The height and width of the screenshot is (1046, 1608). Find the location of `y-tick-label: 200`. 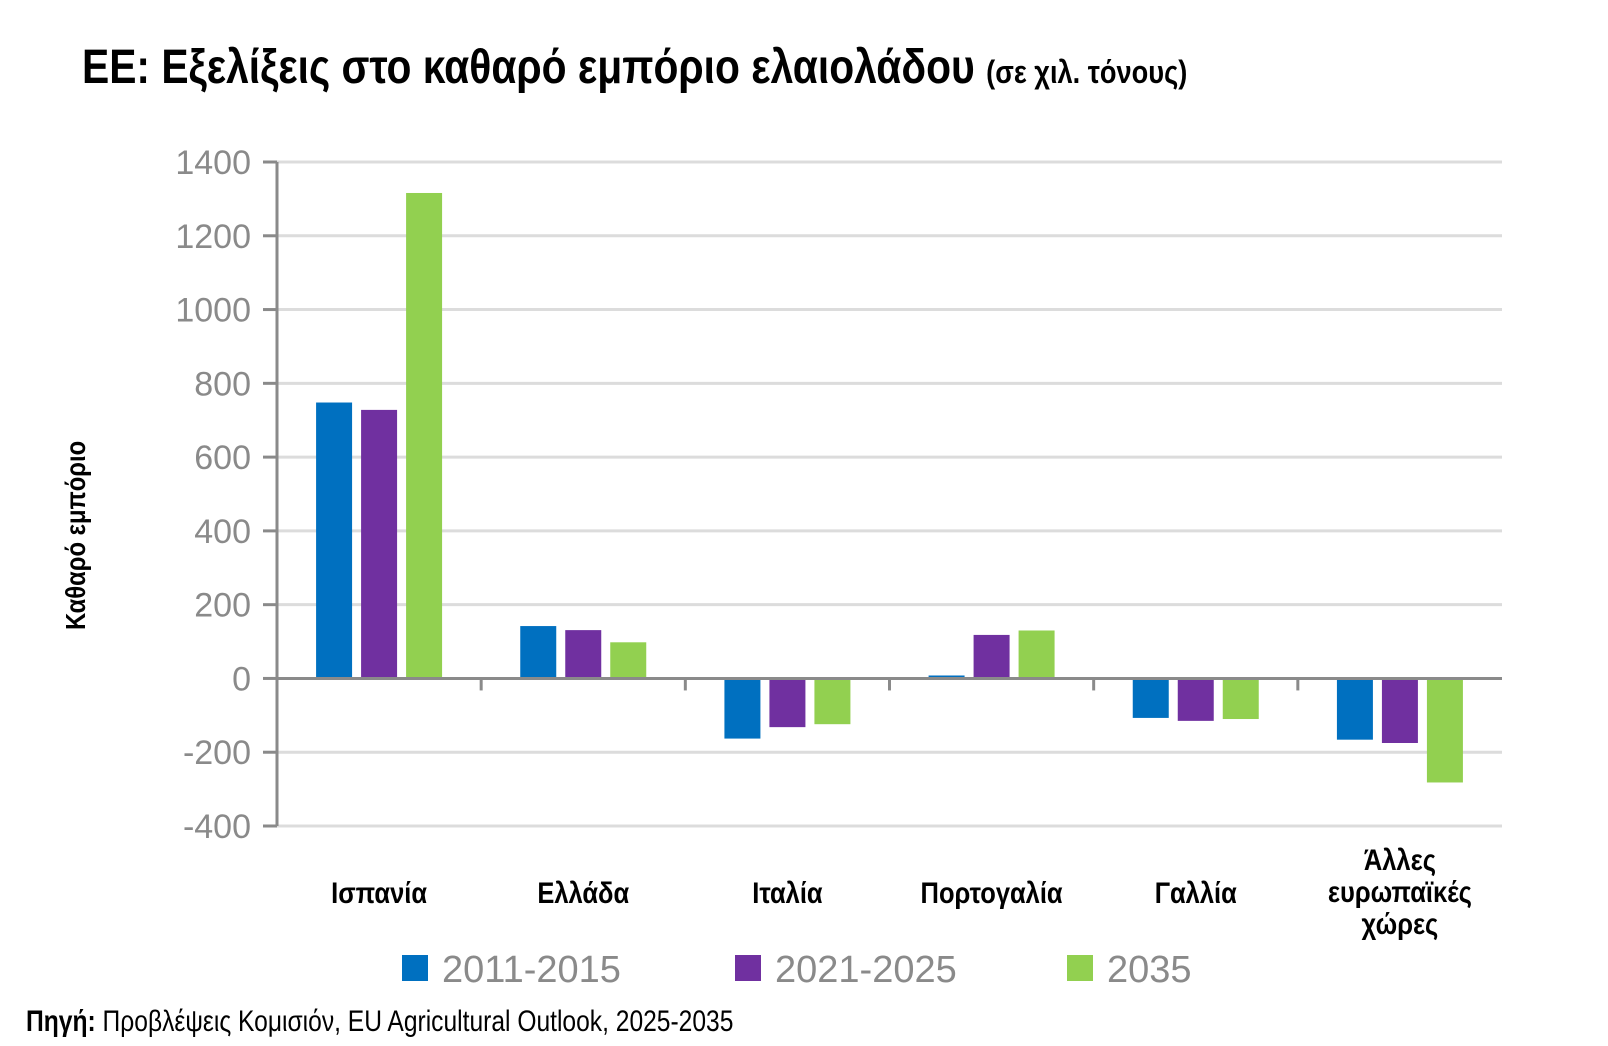

y-tick-label: 200 is located at coordinates (222, 606).